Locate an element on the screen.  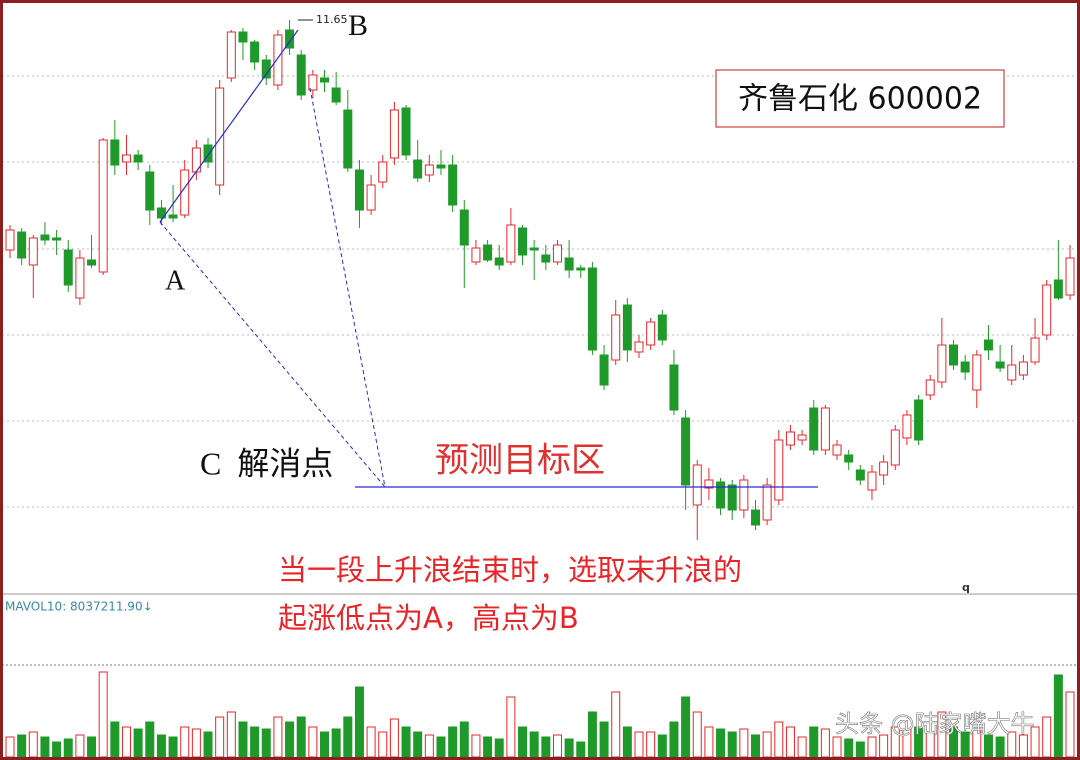
b-label: B is located at coordinates (358, 25).